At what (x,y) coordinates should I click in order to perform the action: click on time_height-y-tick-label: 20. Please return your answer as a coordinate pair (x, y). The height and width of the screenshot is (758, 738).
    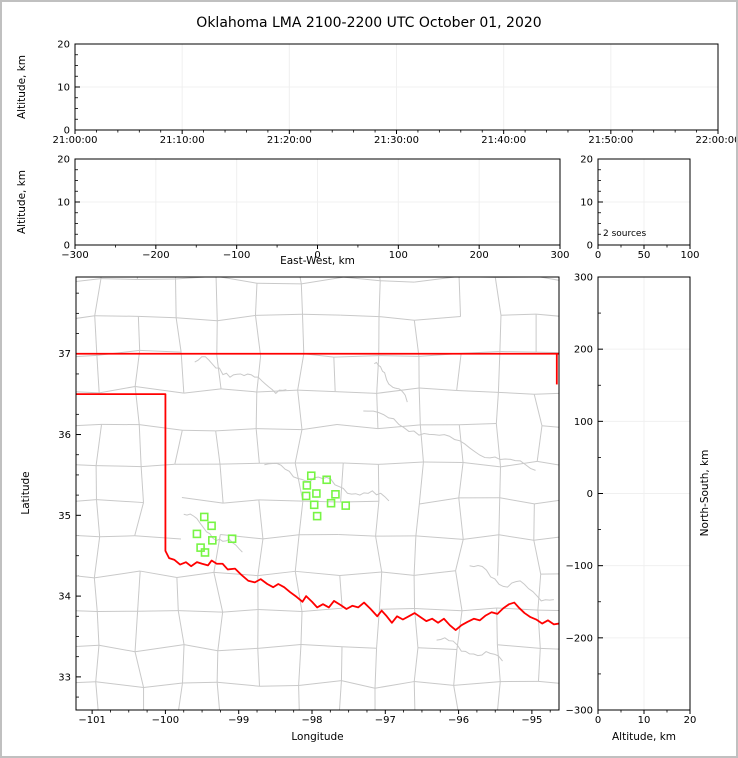
    Looking at the image, I should click on (63, 45).